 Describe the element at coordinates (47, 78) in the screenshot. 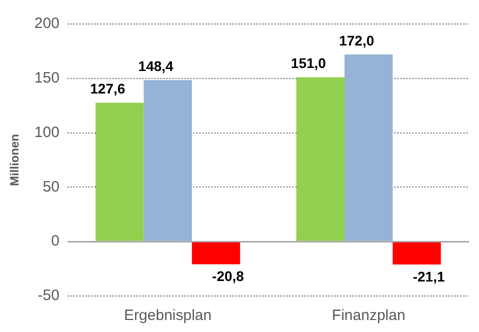

I see `y-tick-label: 150` at that location.